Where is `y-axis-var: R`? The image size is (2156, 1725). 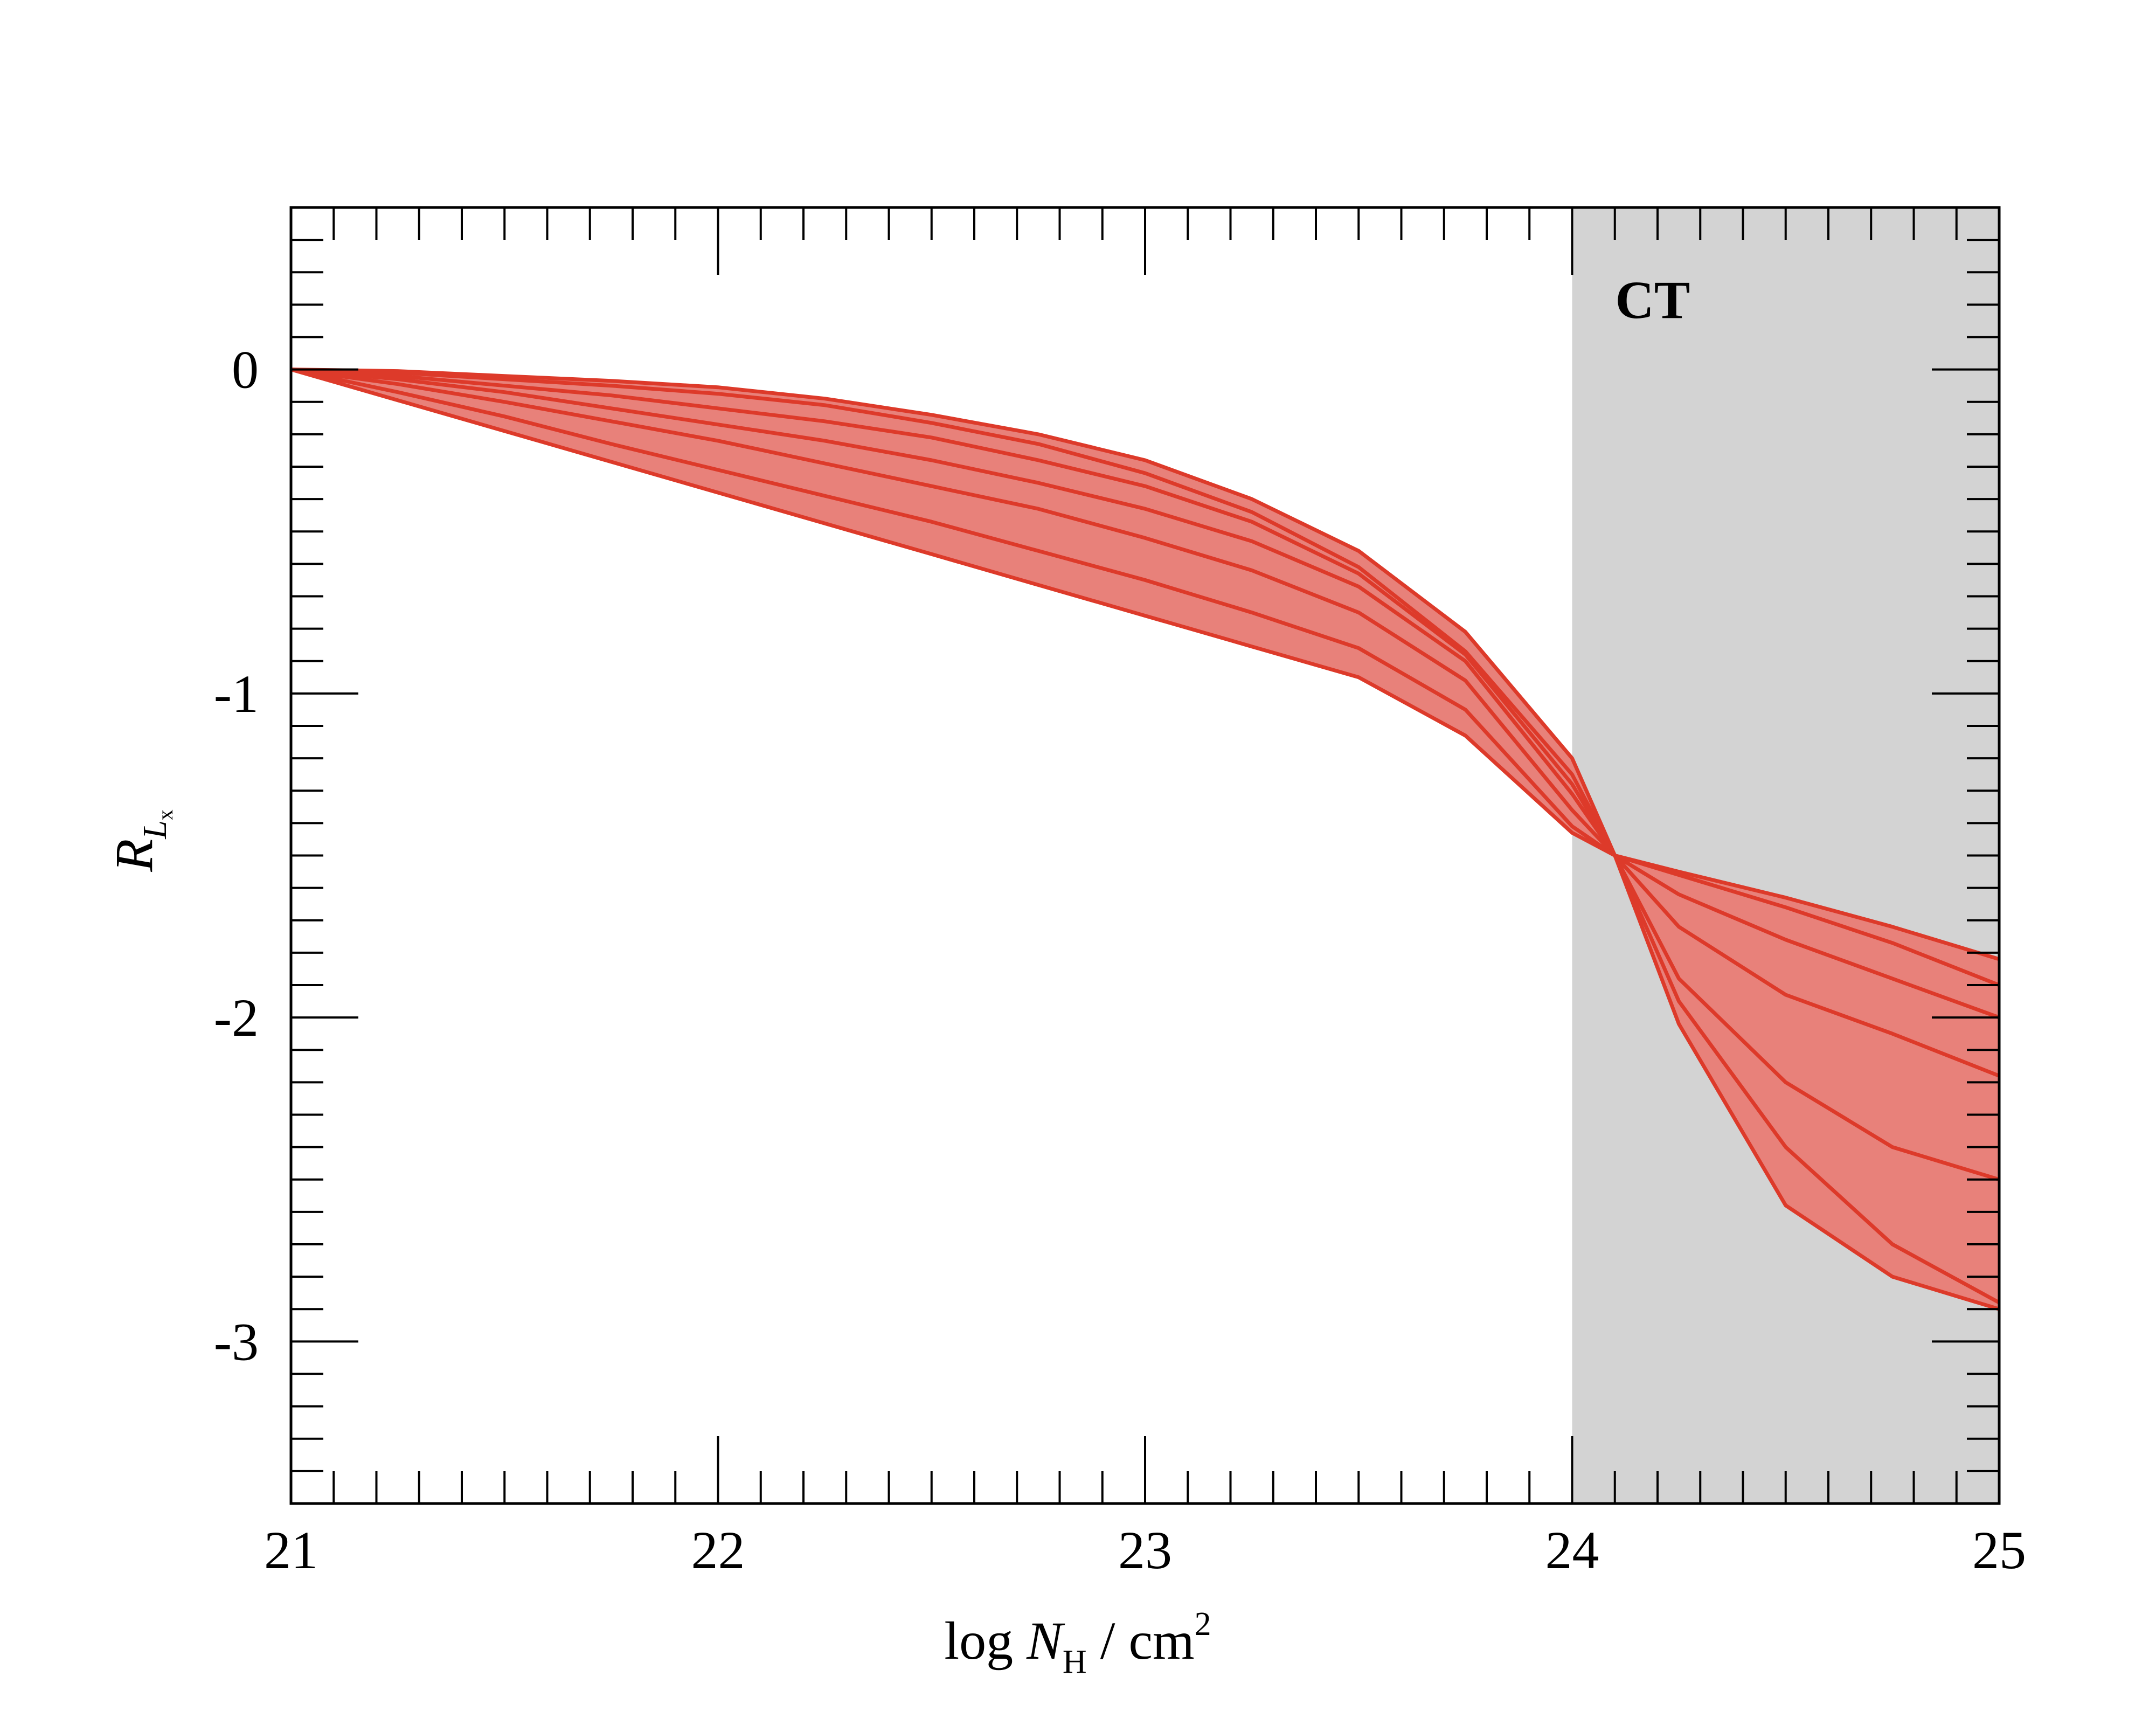 y-axis-var: R is located at coordinates (134, 855).